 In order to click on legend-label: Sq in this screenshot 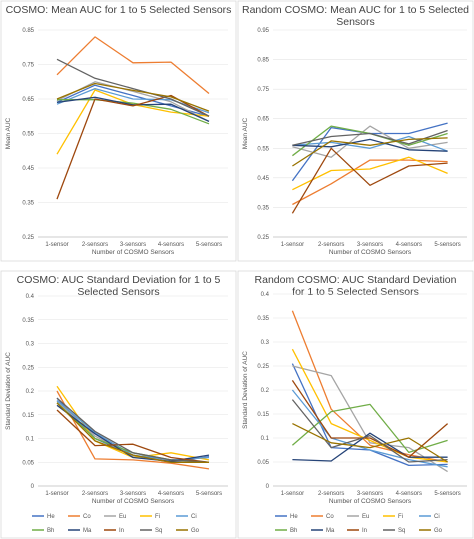, I will do `click(158, 531)`.